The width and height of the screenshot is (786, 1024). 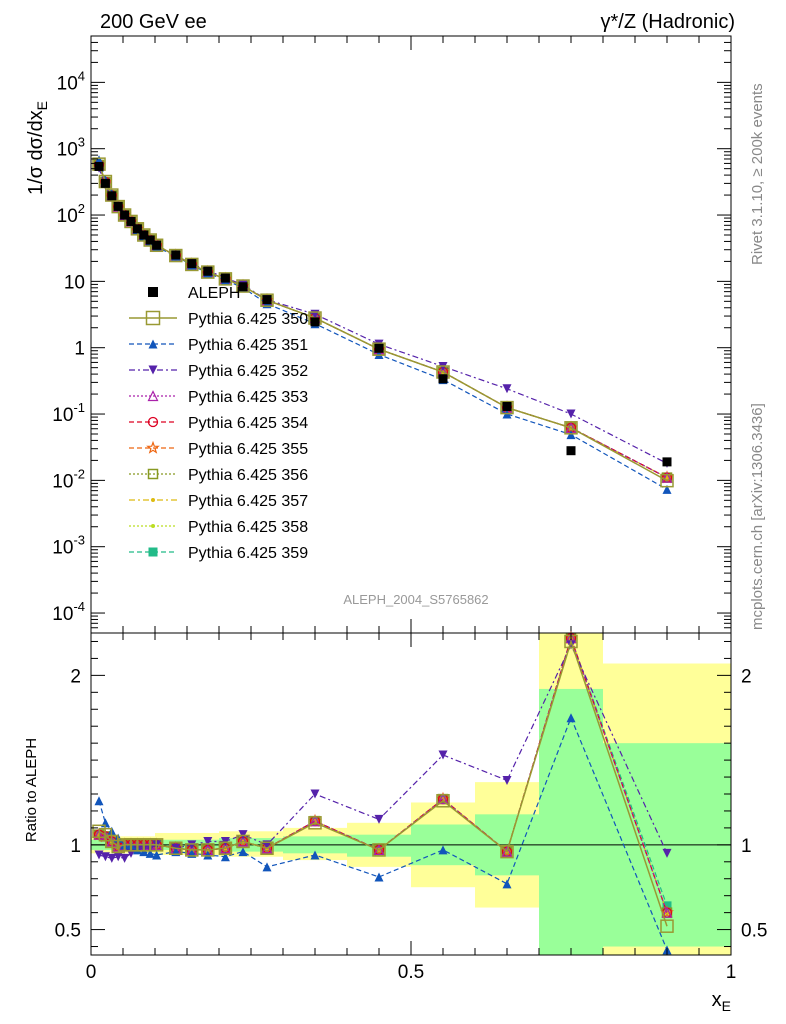 What do you see at coordinates (248, 371) in the screenshot?
I see `legend-label: Pythia 6.425 352` at bounding box center [248, 371].